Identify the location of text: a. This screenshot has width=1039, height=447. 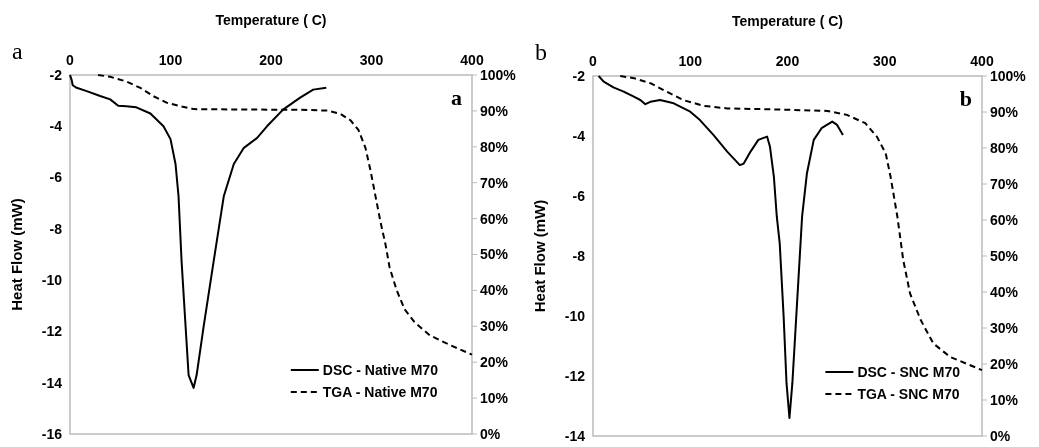
(17, 51).